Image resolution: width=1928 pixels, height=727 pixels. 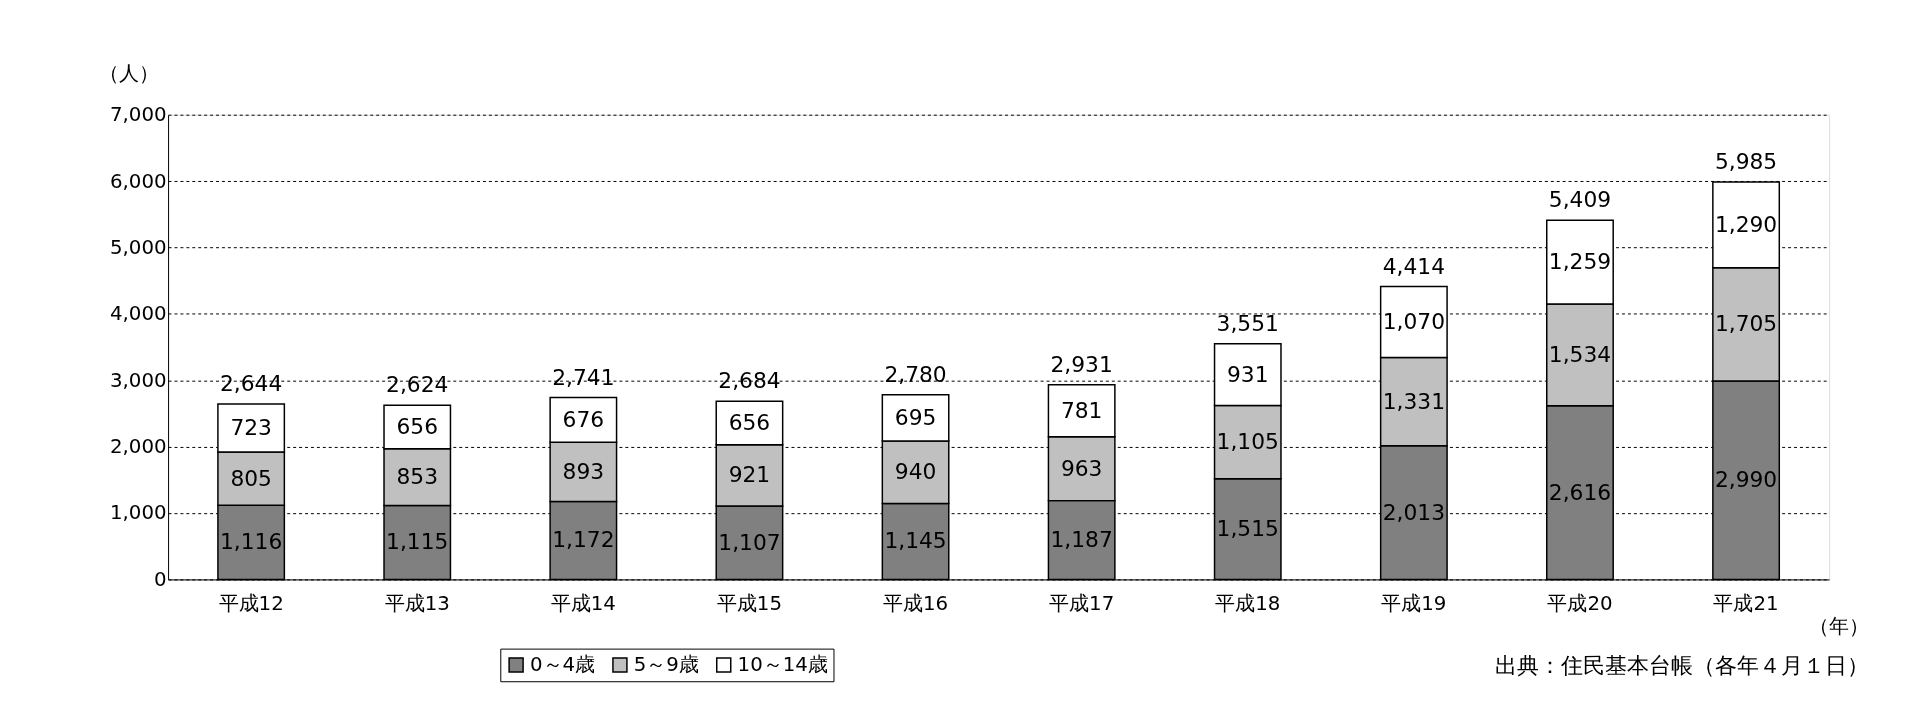 I want to click on data-label: 1,116, so click(x=251, y=542).